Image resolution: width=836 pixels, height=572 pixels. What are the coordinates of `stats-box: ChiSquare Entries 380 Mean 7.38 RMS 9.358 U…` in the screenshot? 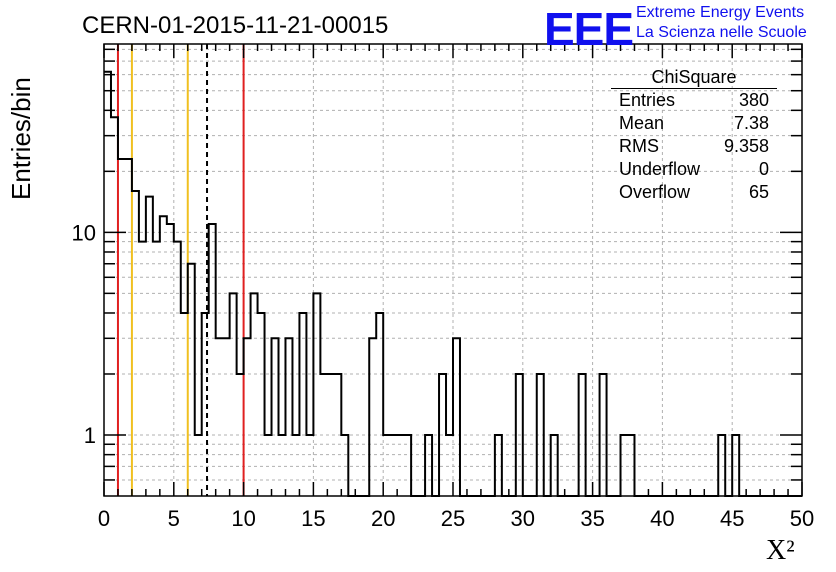 It's located at (694, 135).